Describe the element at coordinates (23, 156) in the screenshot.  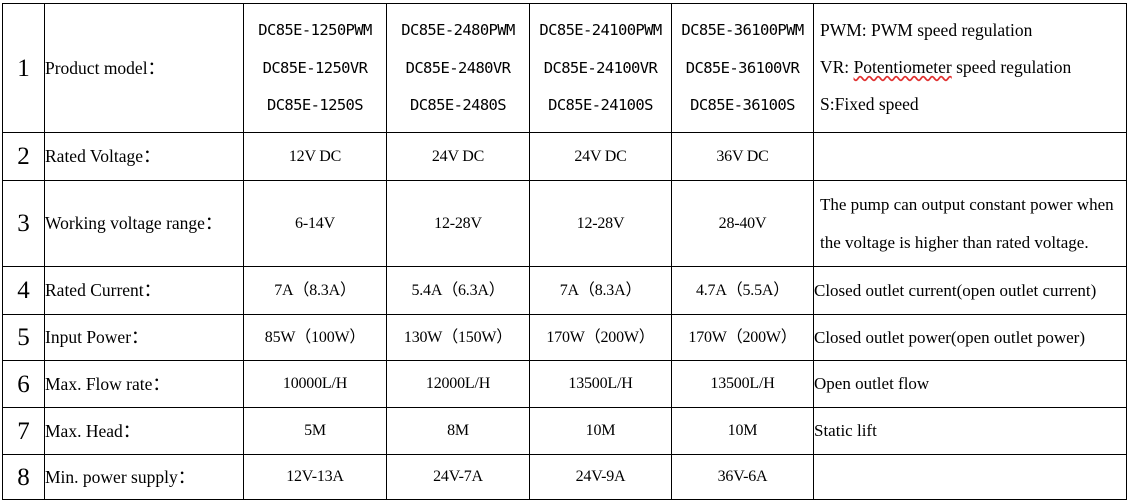
I see `row-index: 2` at that location.